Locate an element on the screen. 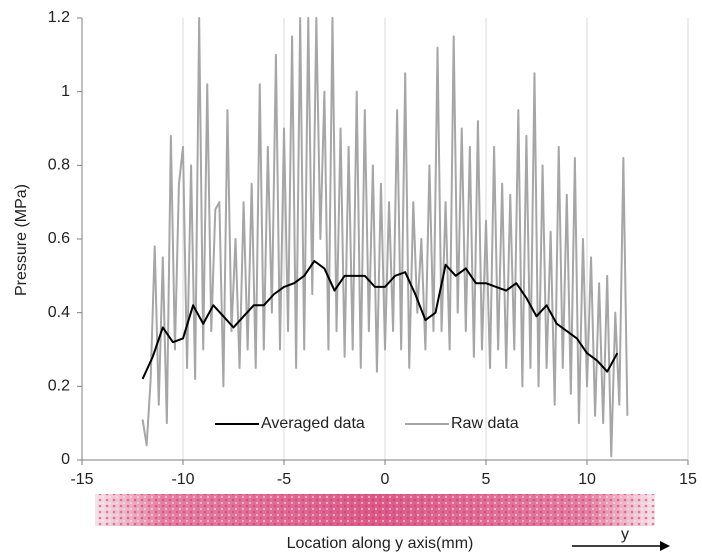  y-tick-label: 0.2 is located at coordinates (59, 386).